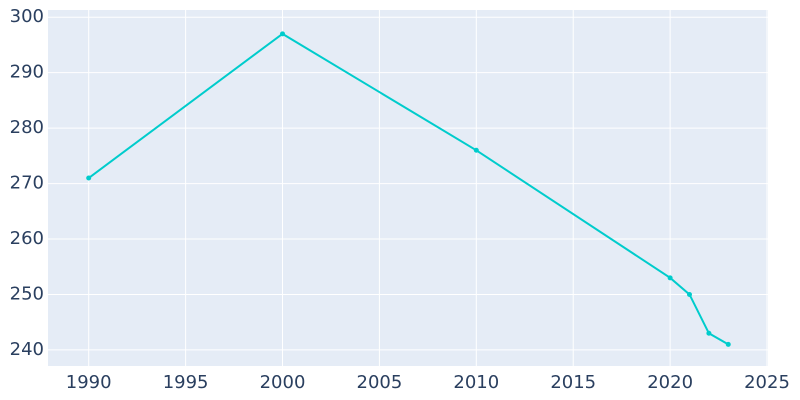 The height and width of the screenshot is (400, 800). Describe the element at coordinates (27, 349) in the screenshot. I see `y-tick-label: 240` at that location.